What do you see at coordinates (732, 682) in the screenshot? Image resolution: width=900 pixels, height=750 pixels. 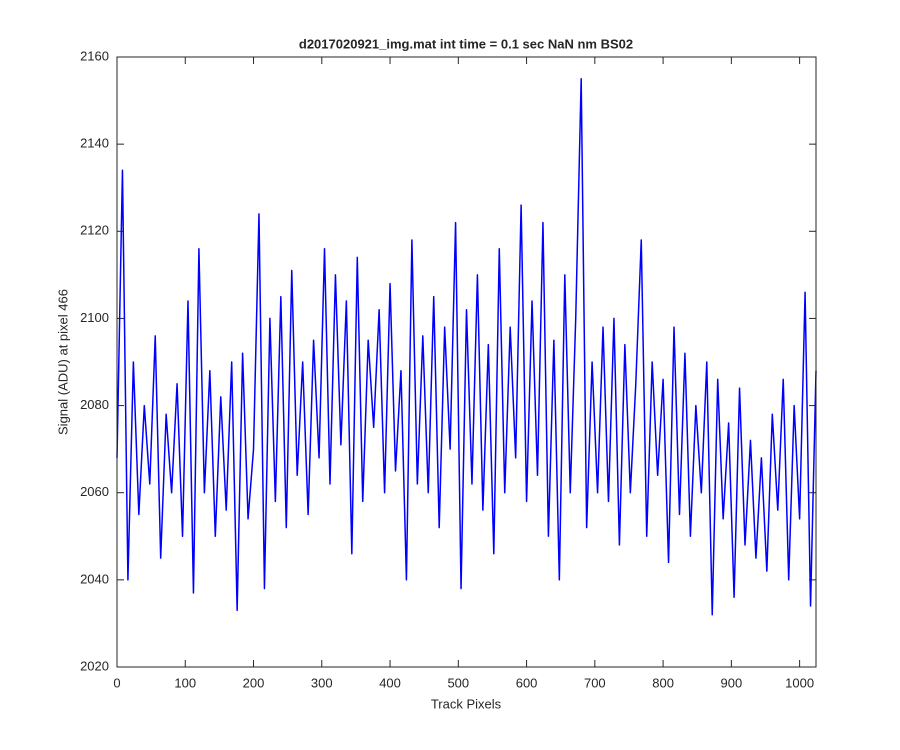 I see `x-tick-label: 900` at bounding box center [732, 682].